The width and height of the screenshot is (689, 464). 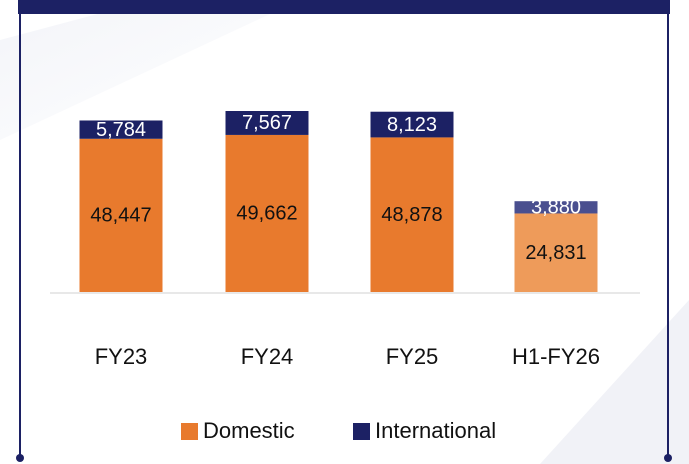 I want to click on value-label: 8,123, so click(x=412, y=125).